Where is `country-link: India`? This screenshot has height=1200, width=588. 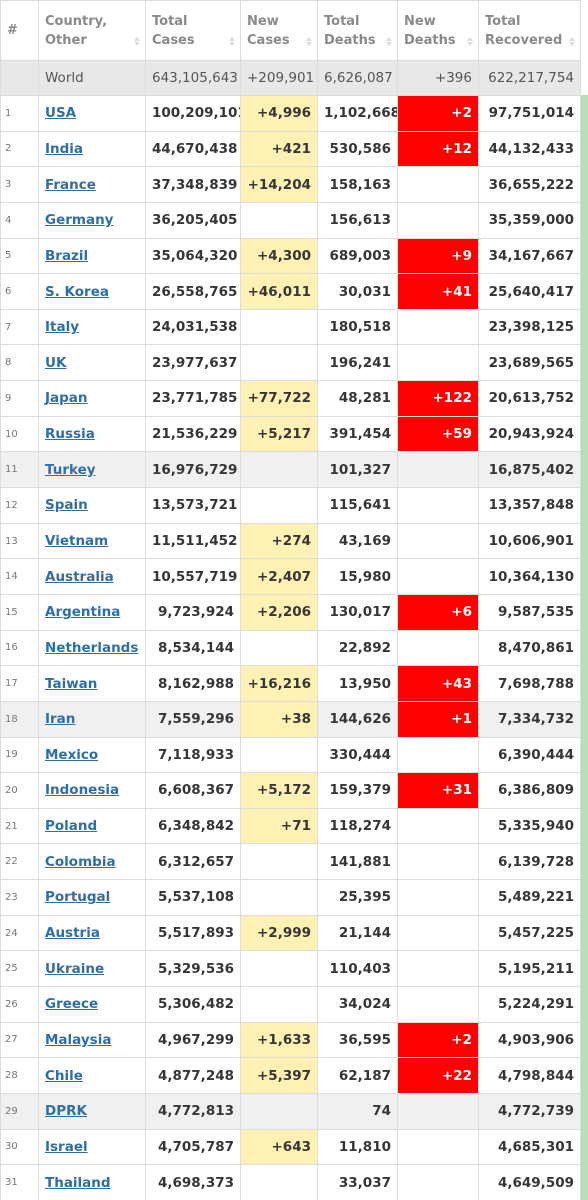
country-link: India is located at coordinates (64, 148).